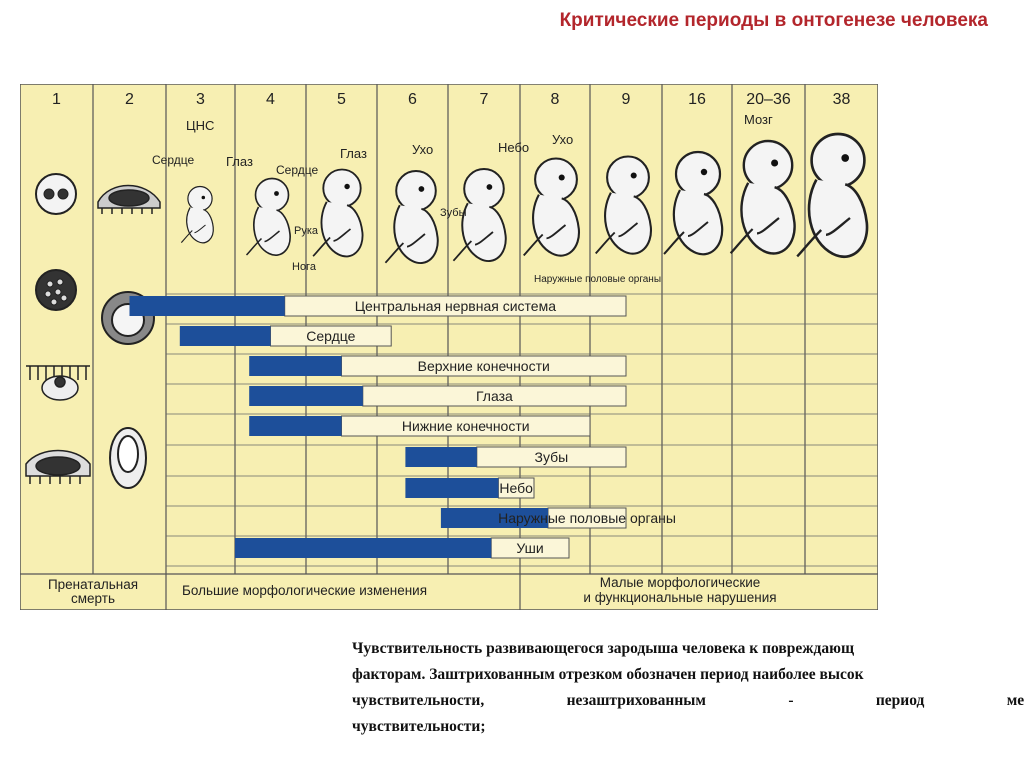 Image resolution: width=1024 pixels, height=767 pixels. I want to click on week-label: 5, so click(341, 99).